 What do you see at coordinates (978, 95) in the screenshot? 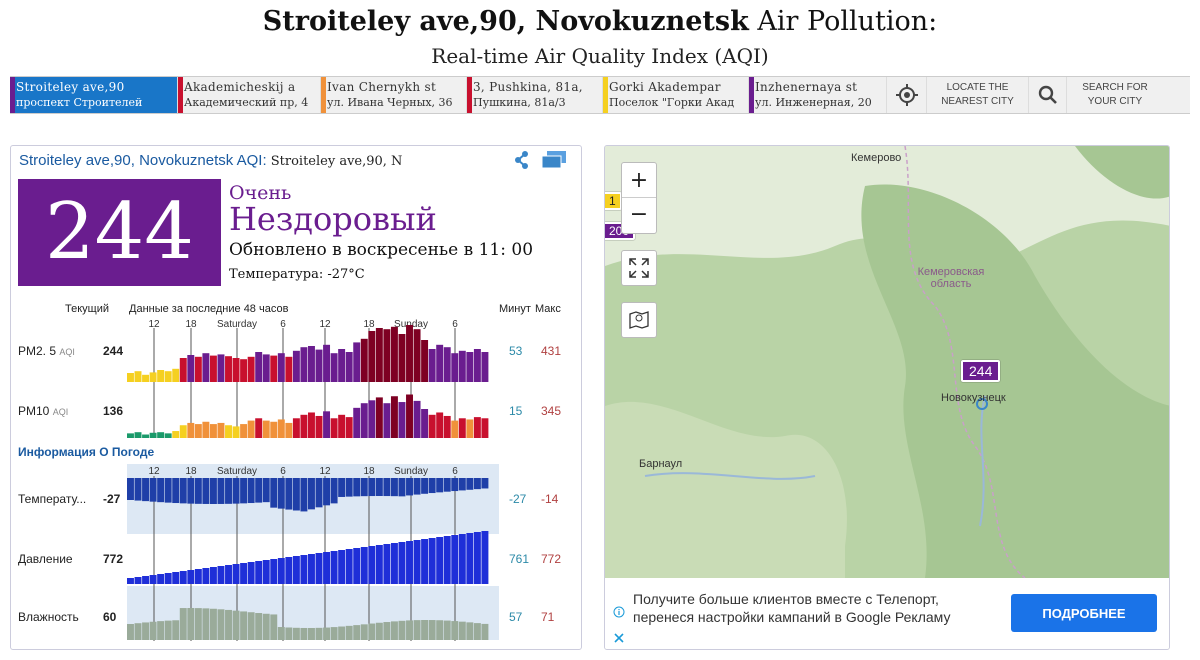
I see `locate-nearest-city-link: LOCATE THE NEAREST CITY` at bounding box center [978, 95].